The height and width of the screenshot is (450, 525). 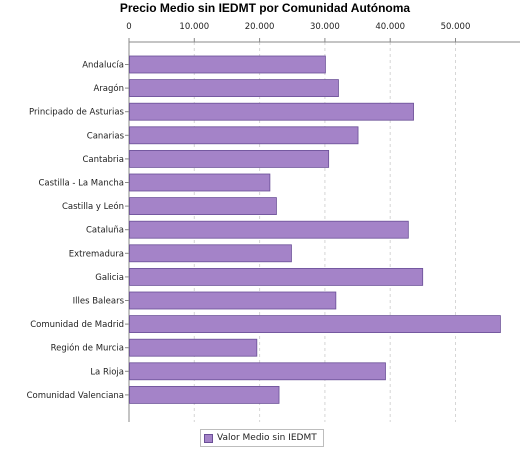 What do you see at coordinates (208, 438) in the screenshot?
I see `legend-swatch` at bounding box center [208, 438].